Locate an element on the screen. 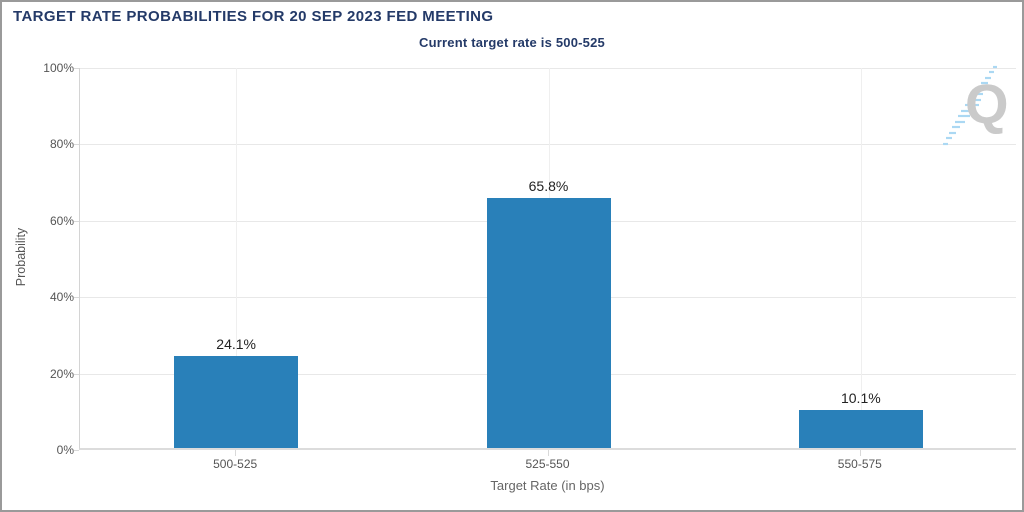  y-tick-label: 0% is located at coordinates (65, 450).